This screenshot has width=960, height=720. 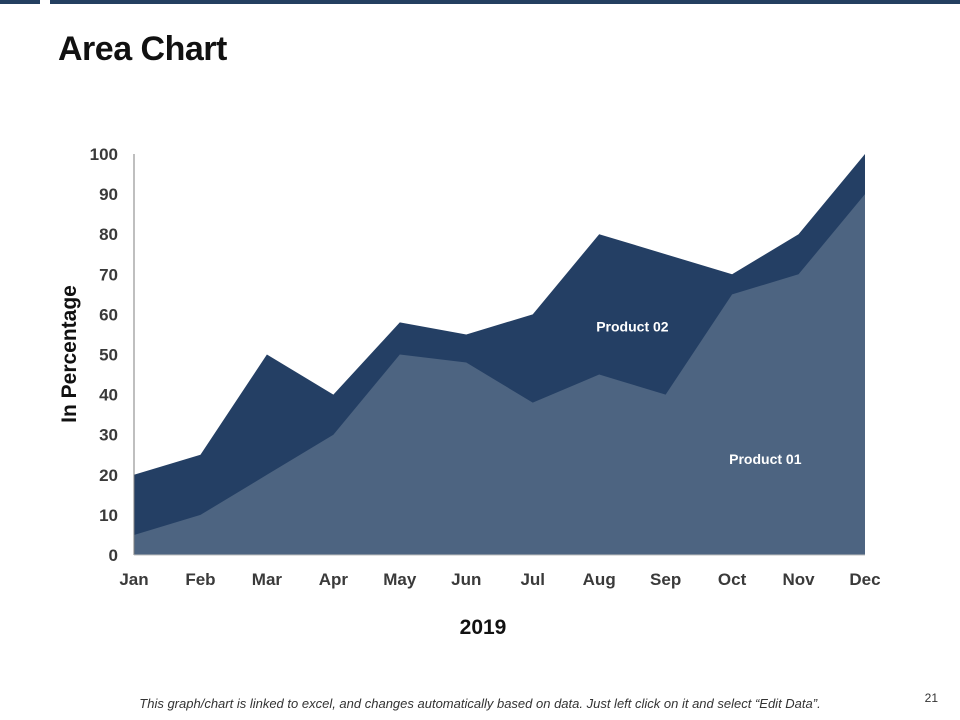 I want to click on x-tick-label: Dec, so click(x=864, y=579).